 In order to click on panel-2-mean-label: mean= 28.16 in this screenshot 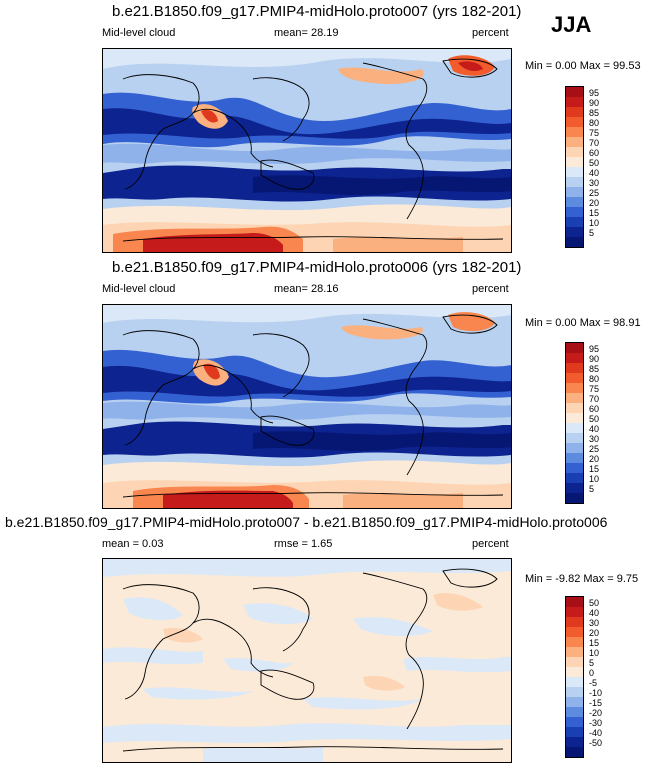, I will do `click(306, 289)`.